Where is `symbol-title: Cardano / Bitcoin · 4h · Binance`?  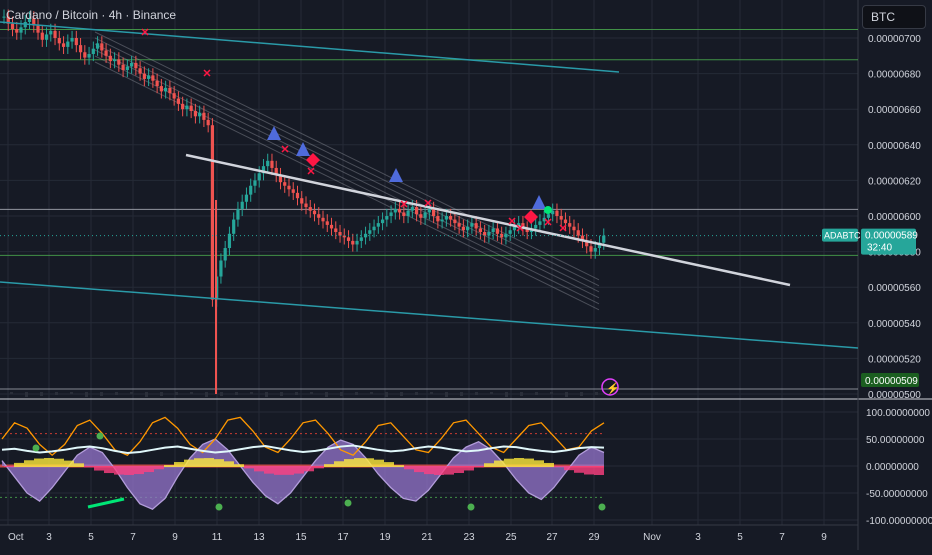 symbol-title: Cardano / Bitcoin · 4h · Binance is located at coordinates (91, 15).